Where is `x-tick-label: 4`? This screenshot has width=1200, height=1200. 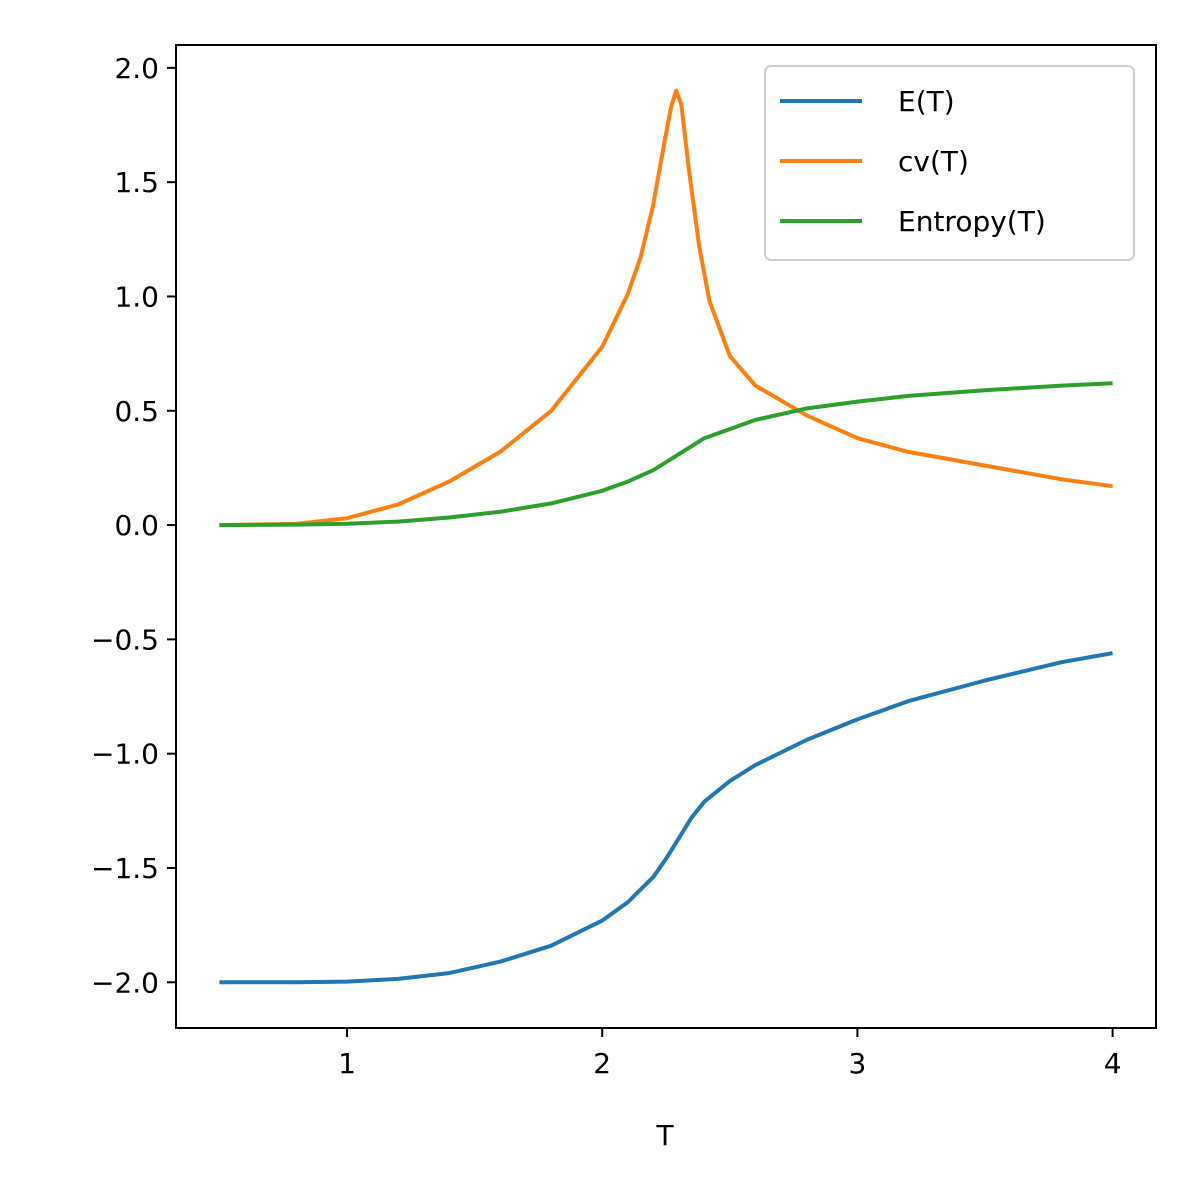 x-tick-label: 4 is located at coordinates (1113, 1063).